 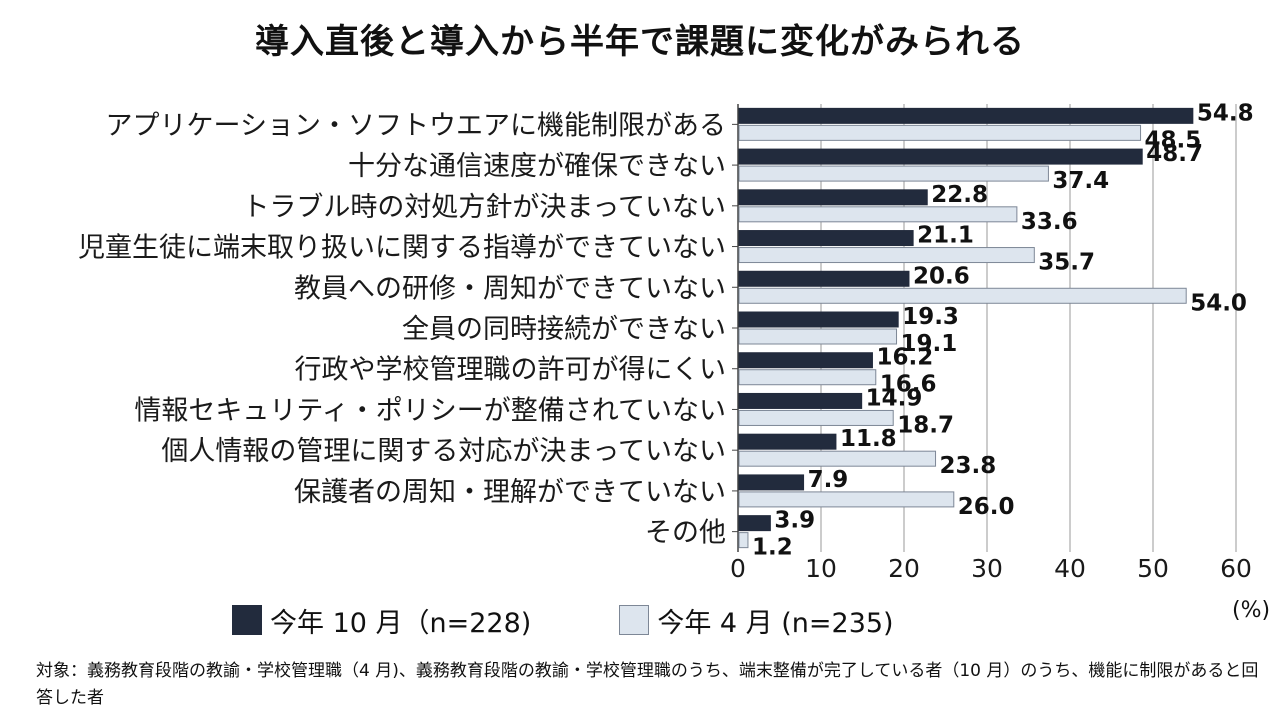 What do you see at coordinates (1080, 181) in the screenshot?
I see `value-label-april: 37.4` at bounding box center [1080, 181].